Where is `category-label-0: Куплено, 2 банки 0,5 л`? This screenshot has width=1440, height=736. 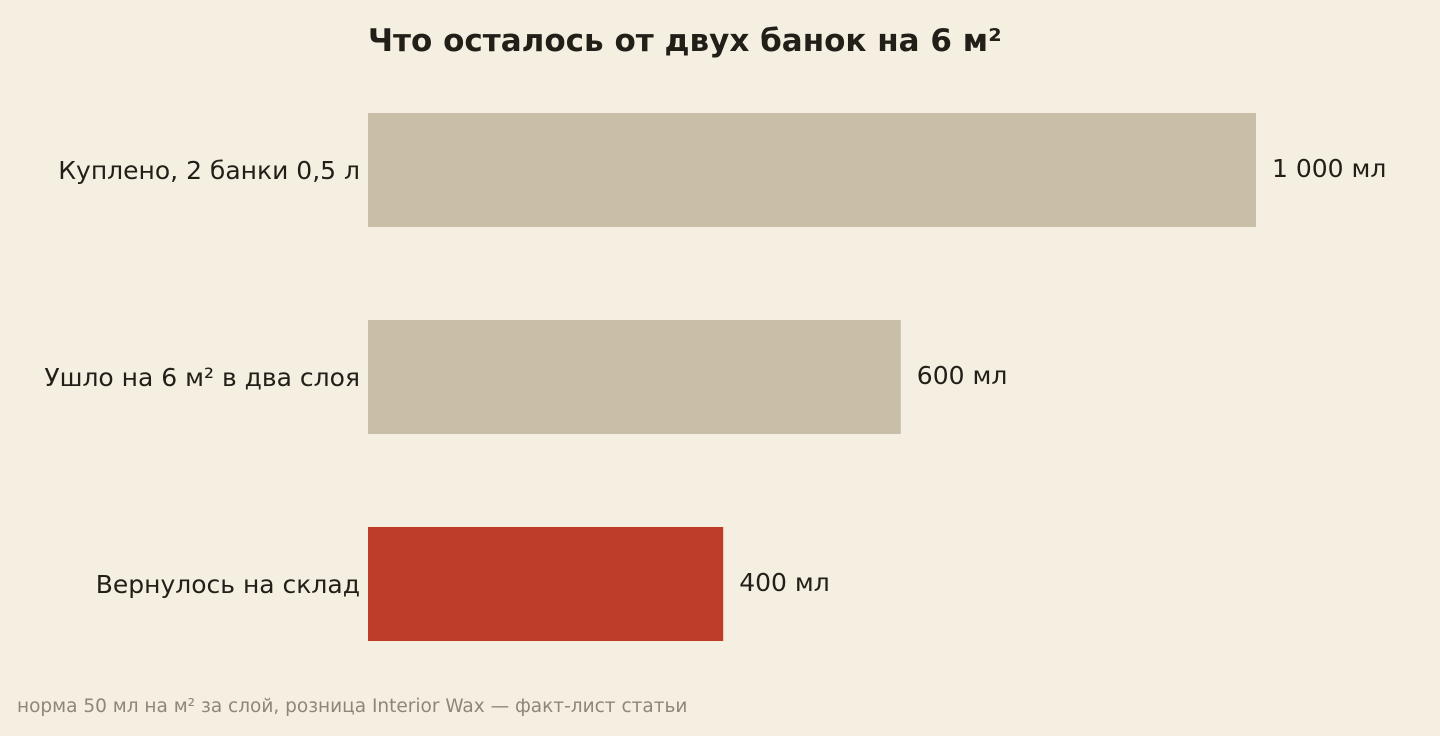 category-label-0: Куплено, 2 банки 0,5 л is located at coordinates (209, 170).